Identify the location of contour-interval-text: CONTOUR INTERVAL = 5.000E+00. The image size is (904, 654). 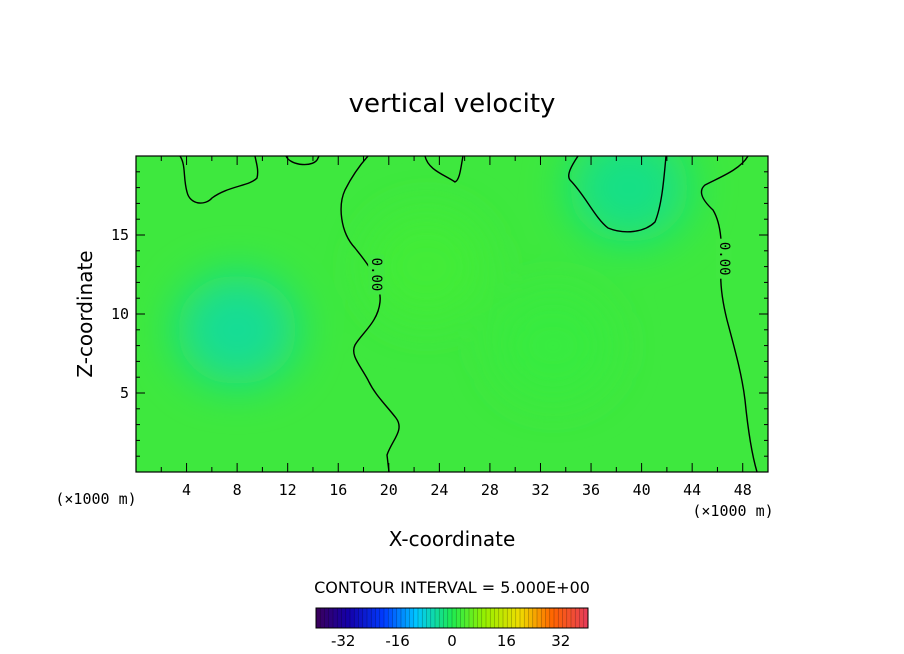
(452, 587).